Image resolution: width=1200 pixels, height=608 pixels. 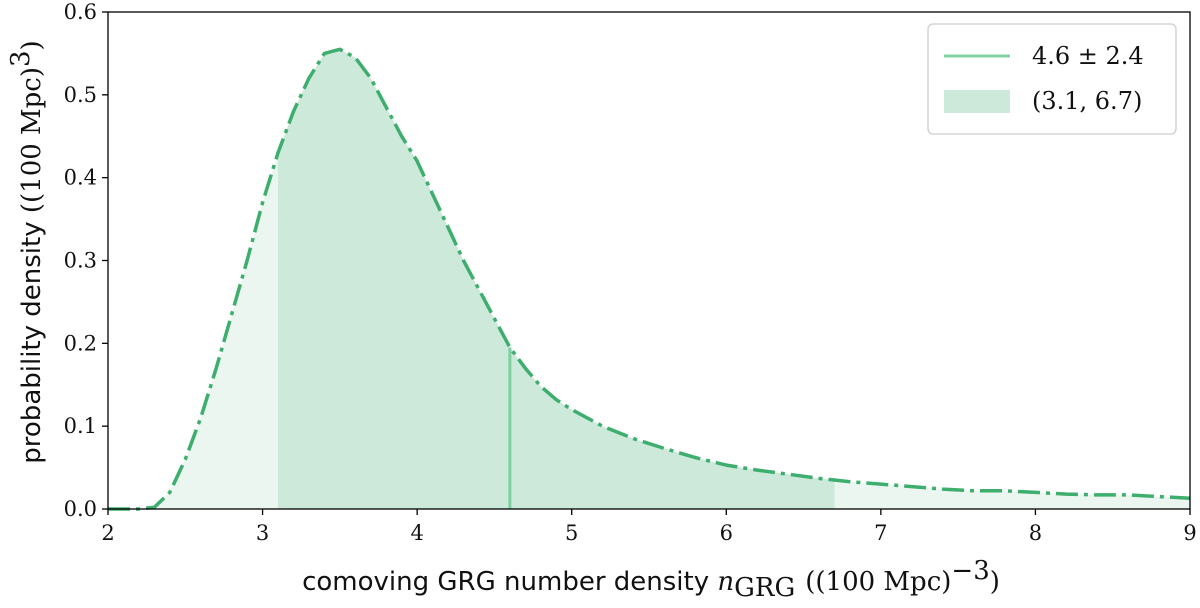 I want to click on y-tick-label: 0.4, so click(x=80, y=178).